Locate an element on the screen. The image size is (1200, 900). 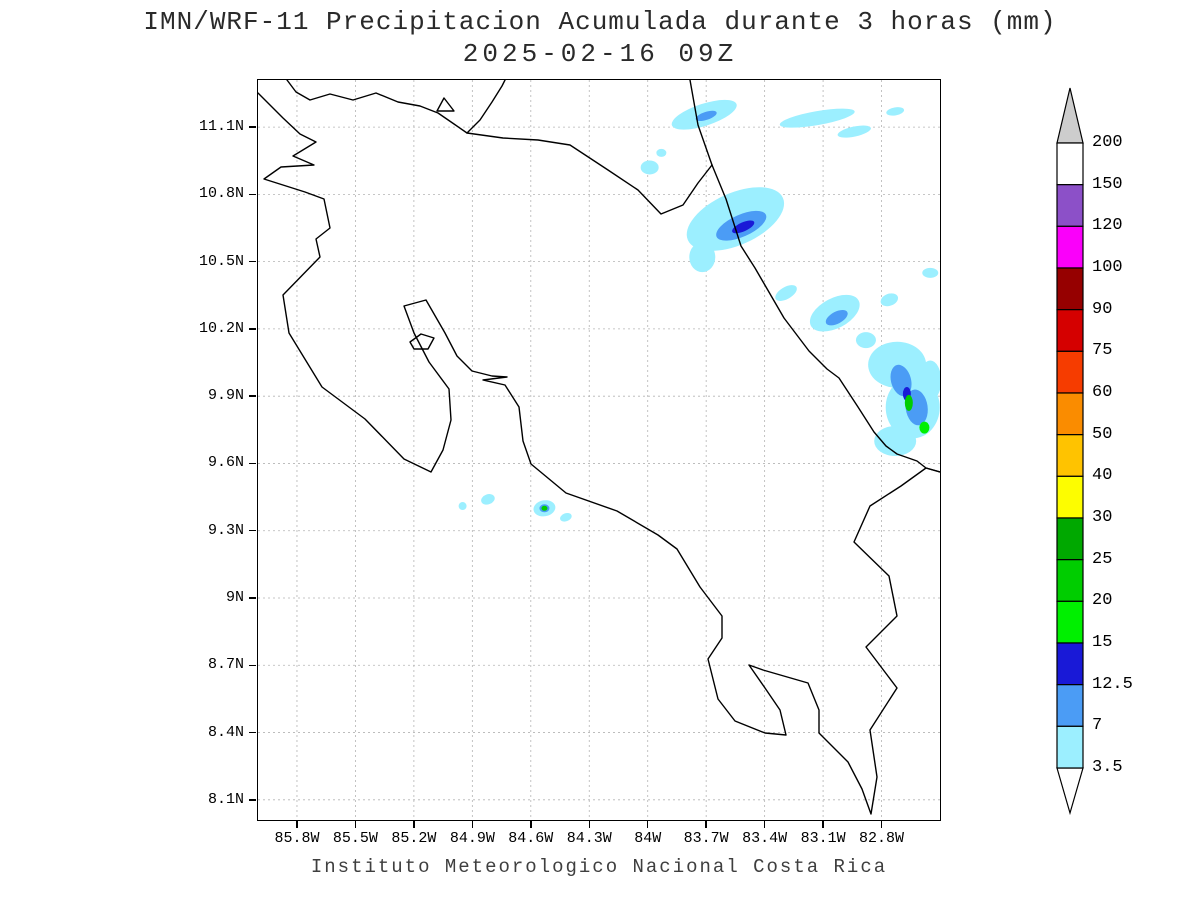
colorbar-tick-label: 75 is located at coordinates (1102, 351).